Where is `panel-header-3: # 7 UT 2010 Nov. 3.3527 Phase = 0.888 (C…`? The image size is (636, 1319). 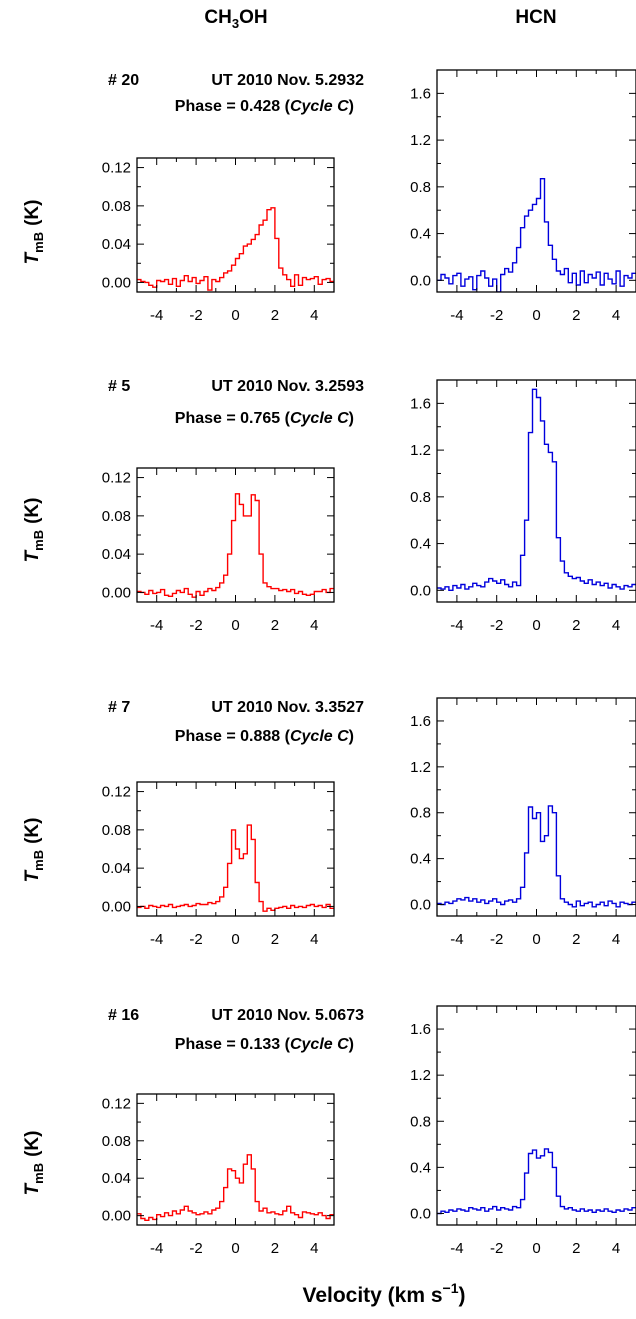
panel-header-3: # 7 UT 2010 Nov. 3.3527 Phase = 0.888 (C… is located at coordinates (236, 722).